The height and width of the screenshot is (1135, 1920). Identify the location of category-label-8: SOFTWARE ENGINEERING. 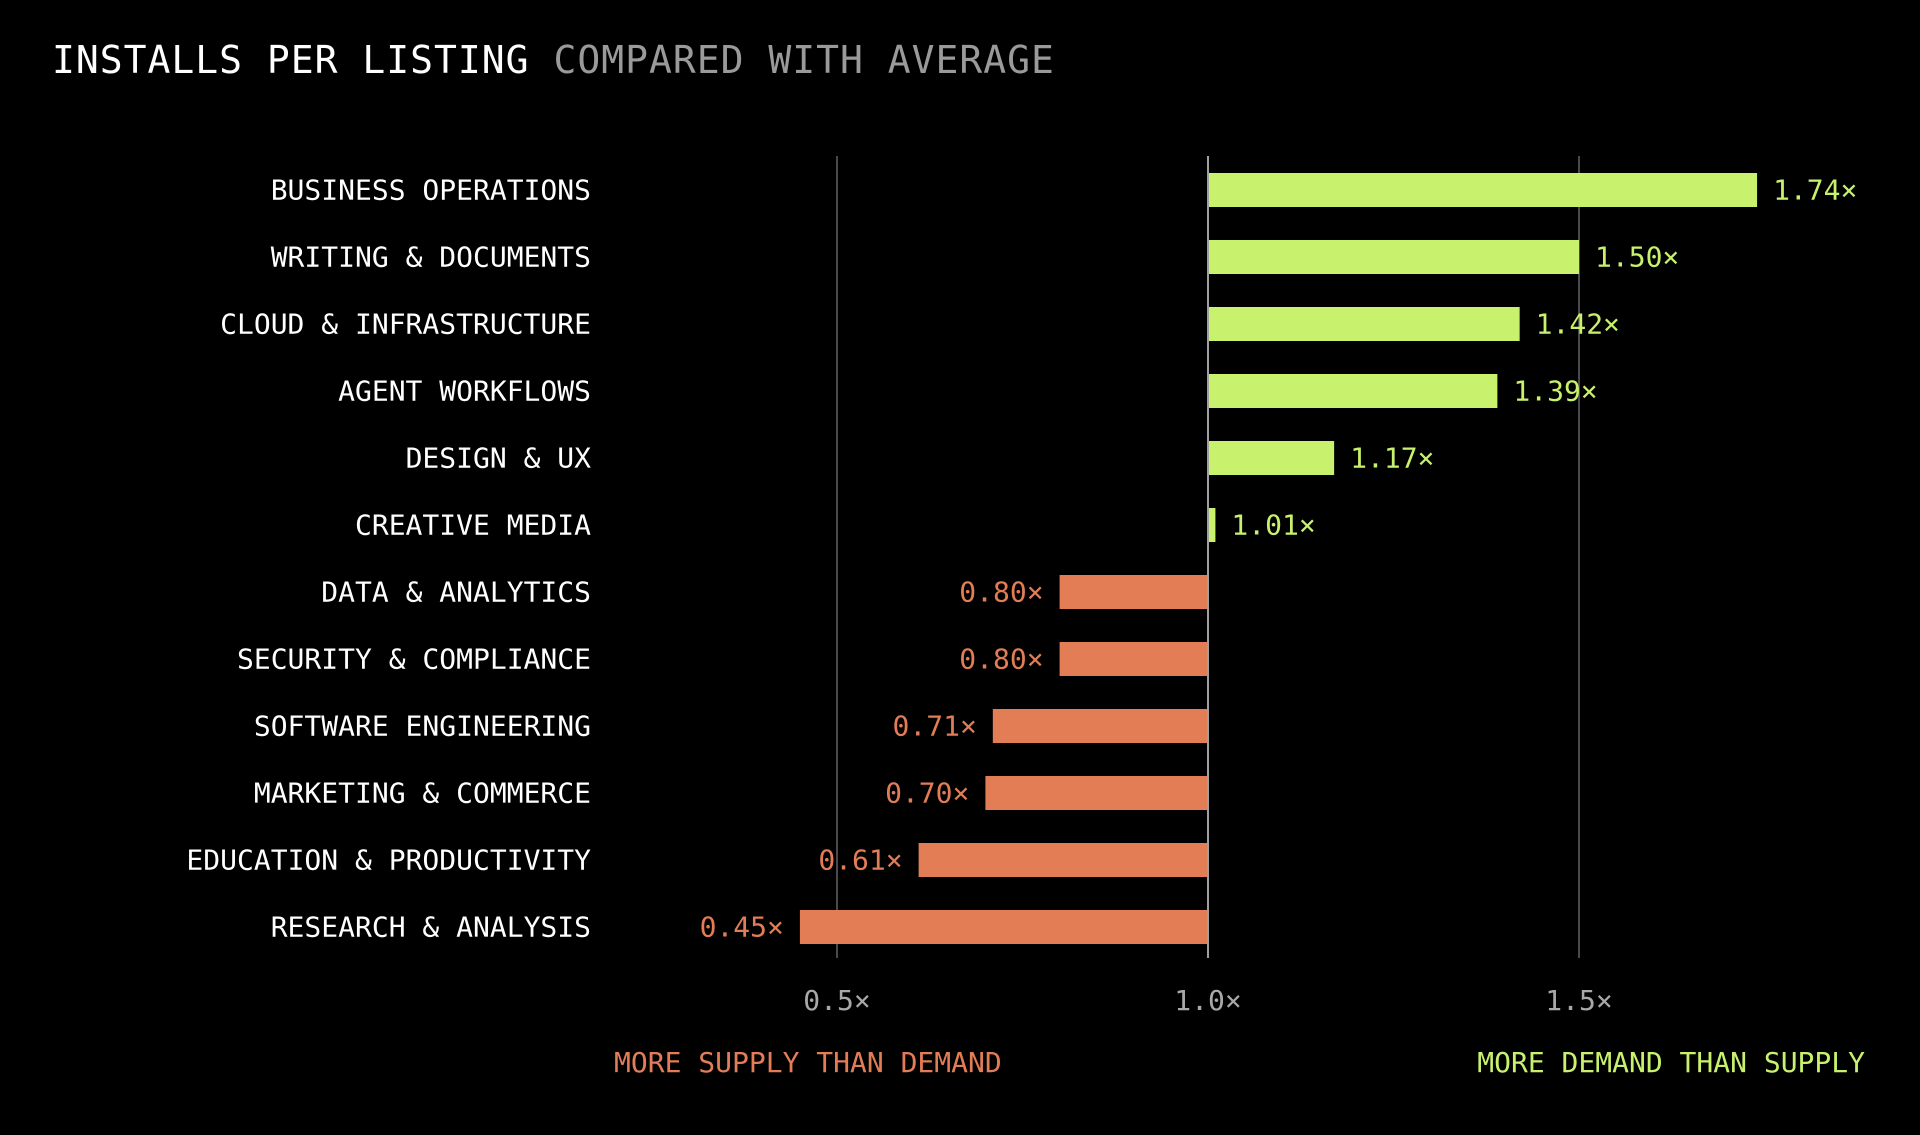
(422, 726).